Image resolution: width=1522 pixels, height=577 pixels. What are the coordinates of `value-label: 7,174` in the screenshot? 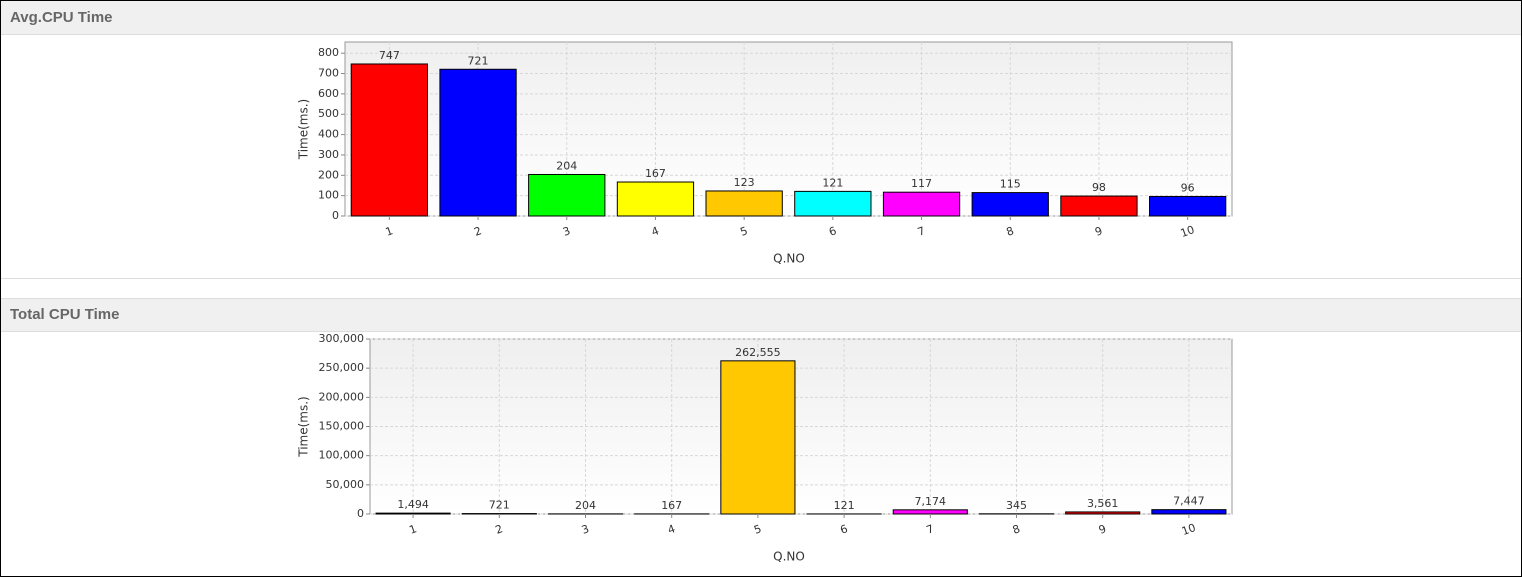 It's located at (931, 501).